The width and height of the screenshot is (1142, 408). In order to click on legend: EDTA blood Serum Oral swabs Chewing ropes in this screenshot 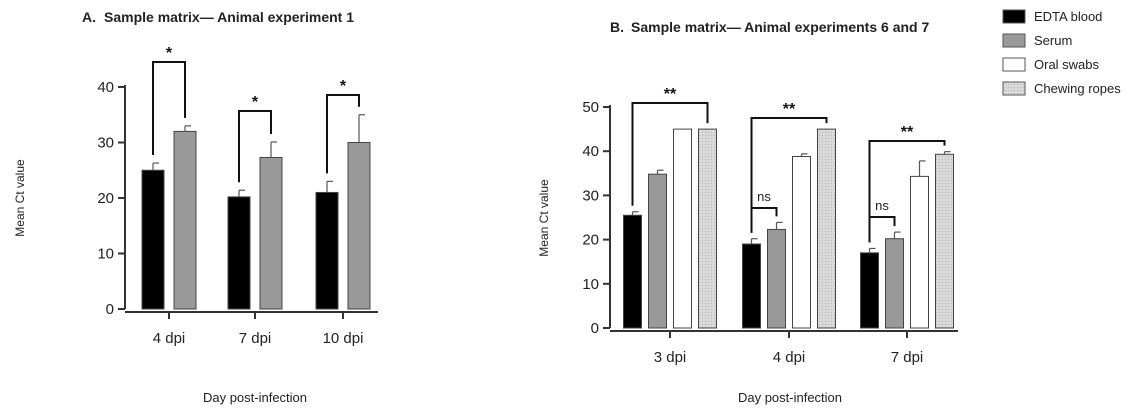, I will do `click(1061, 52)`.